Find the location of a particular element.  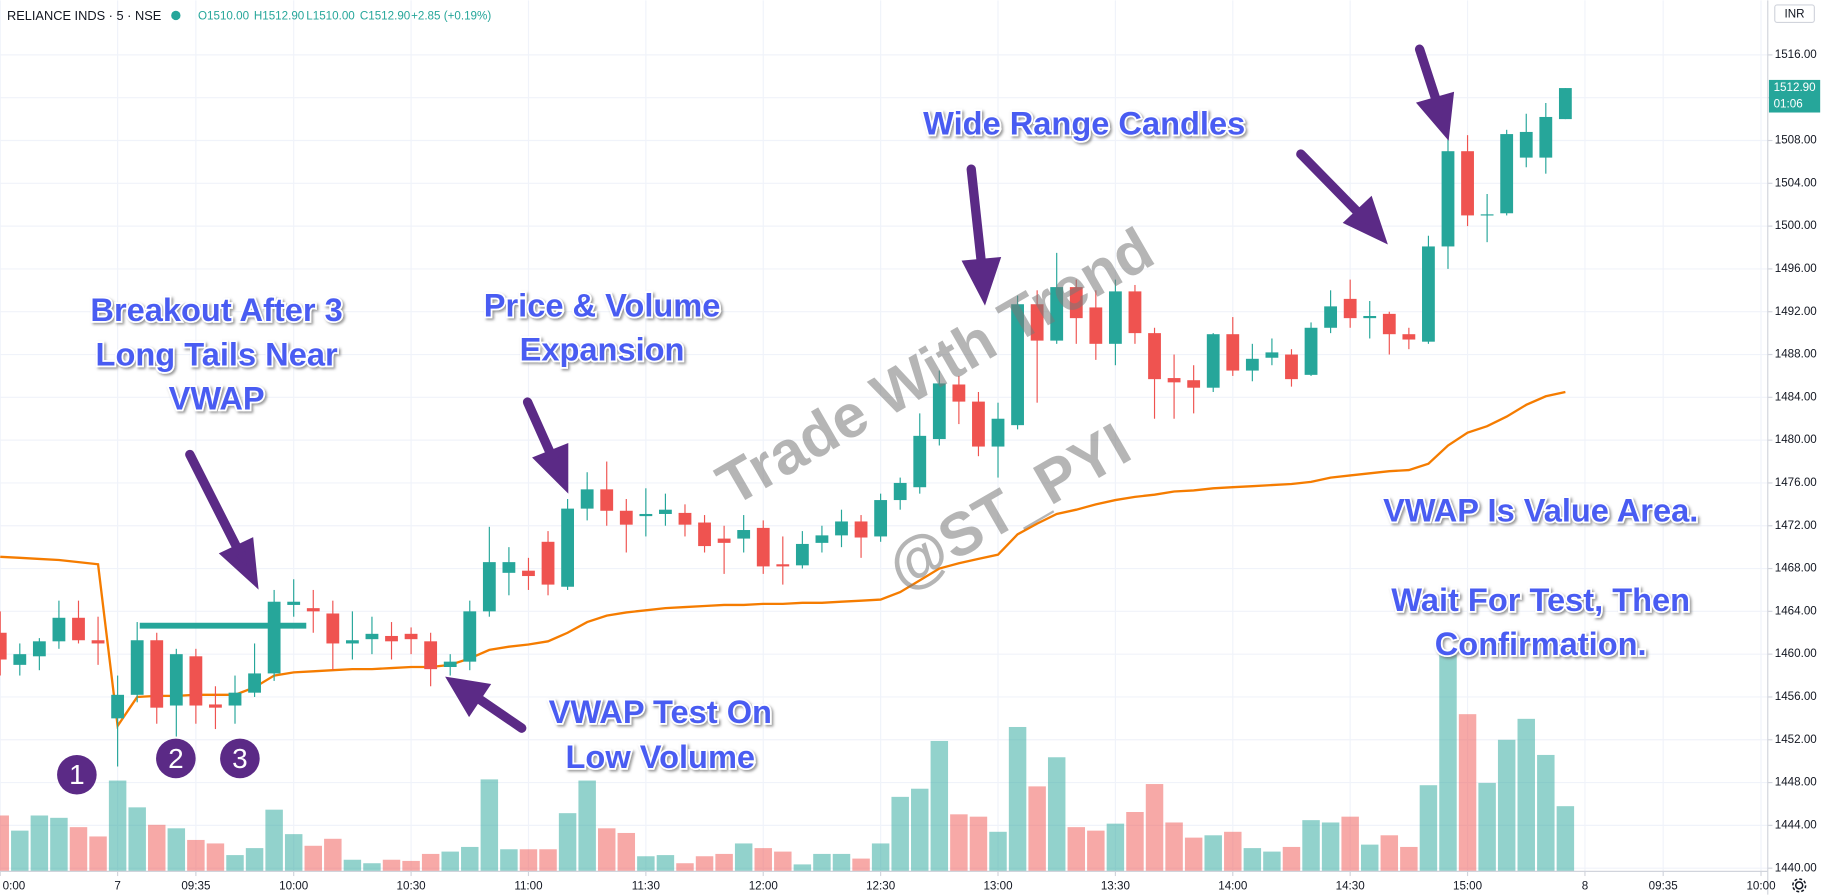

ohlc-value: L1510.00 is located at coordinates (330, 16).